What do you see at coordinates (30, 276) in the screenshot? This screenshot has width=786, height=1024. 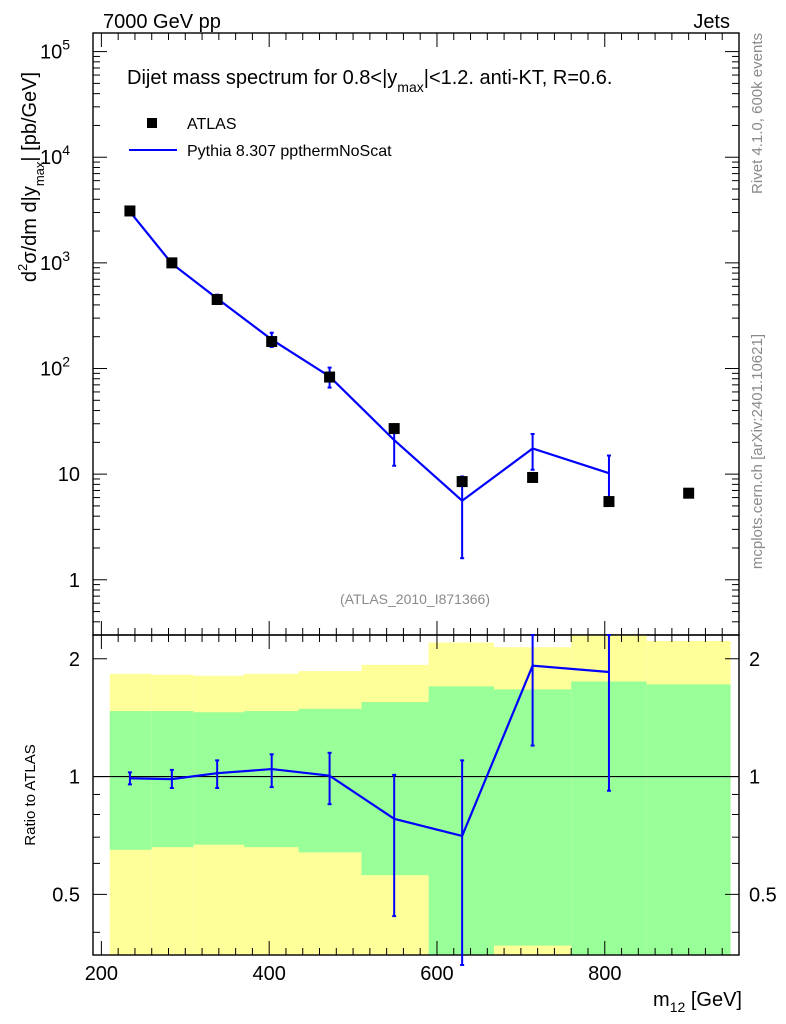 I see `ylabel-pre: d` at bounding box center [30, 276].